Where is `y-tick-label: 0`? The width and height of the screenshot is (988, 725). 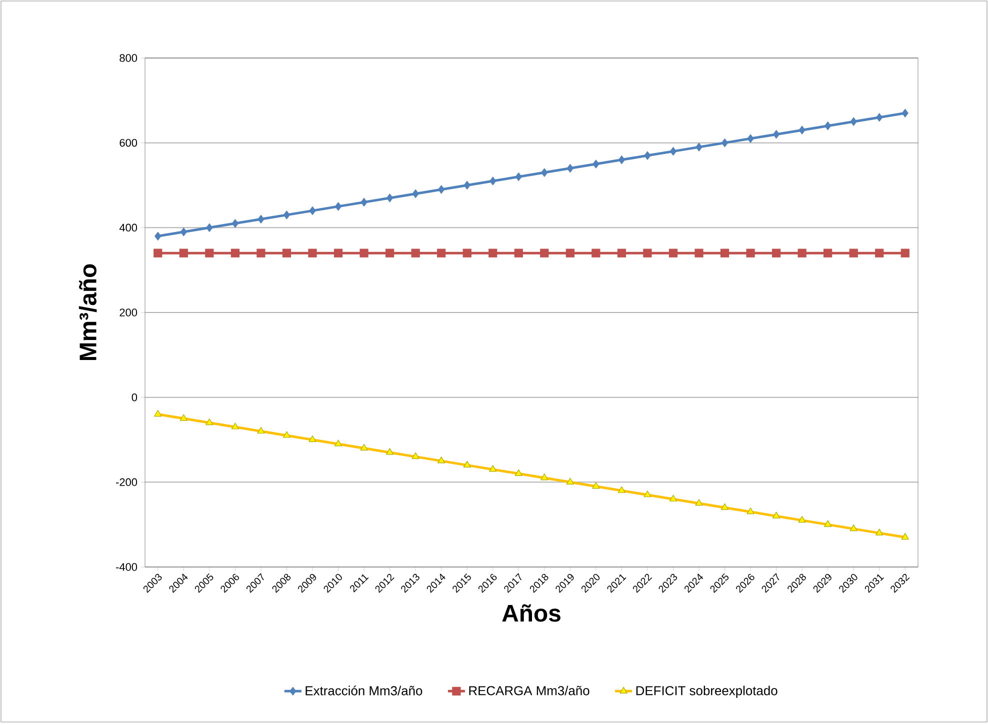 y-tick-label: 0 is located at coordinates (135, 397).